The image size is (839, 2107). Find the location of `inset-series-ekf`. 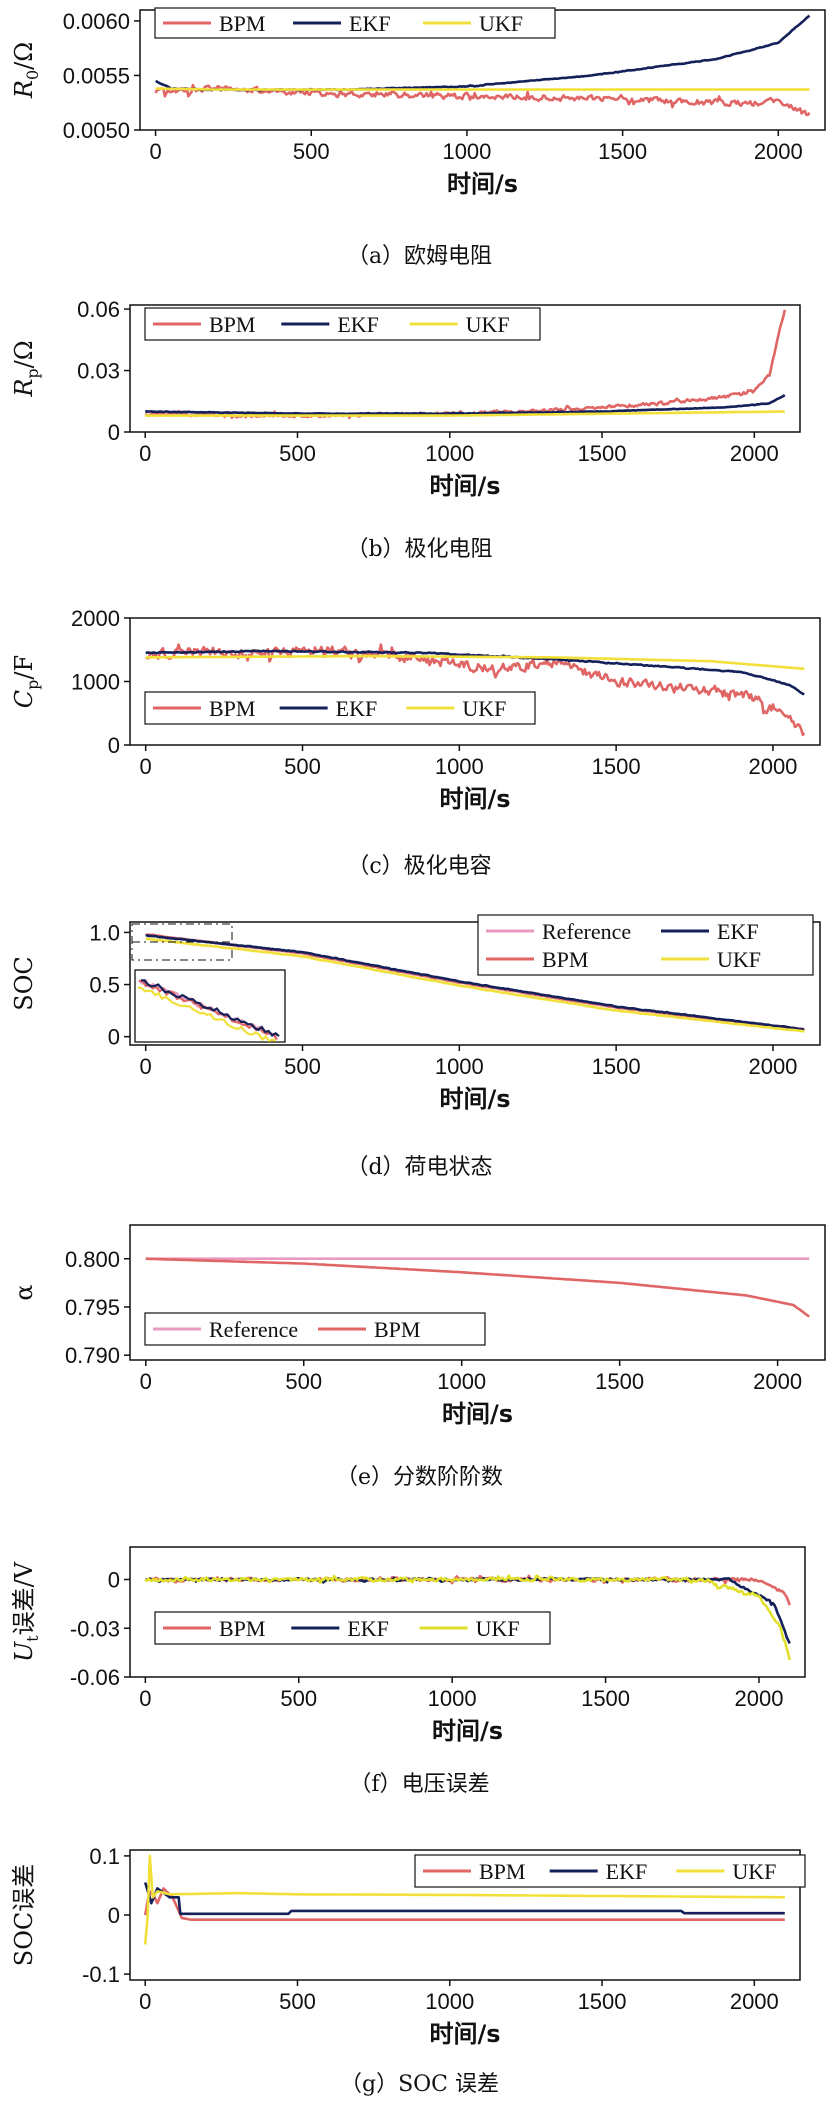

inset-series-ekf is located at coordinates (210, 1008).